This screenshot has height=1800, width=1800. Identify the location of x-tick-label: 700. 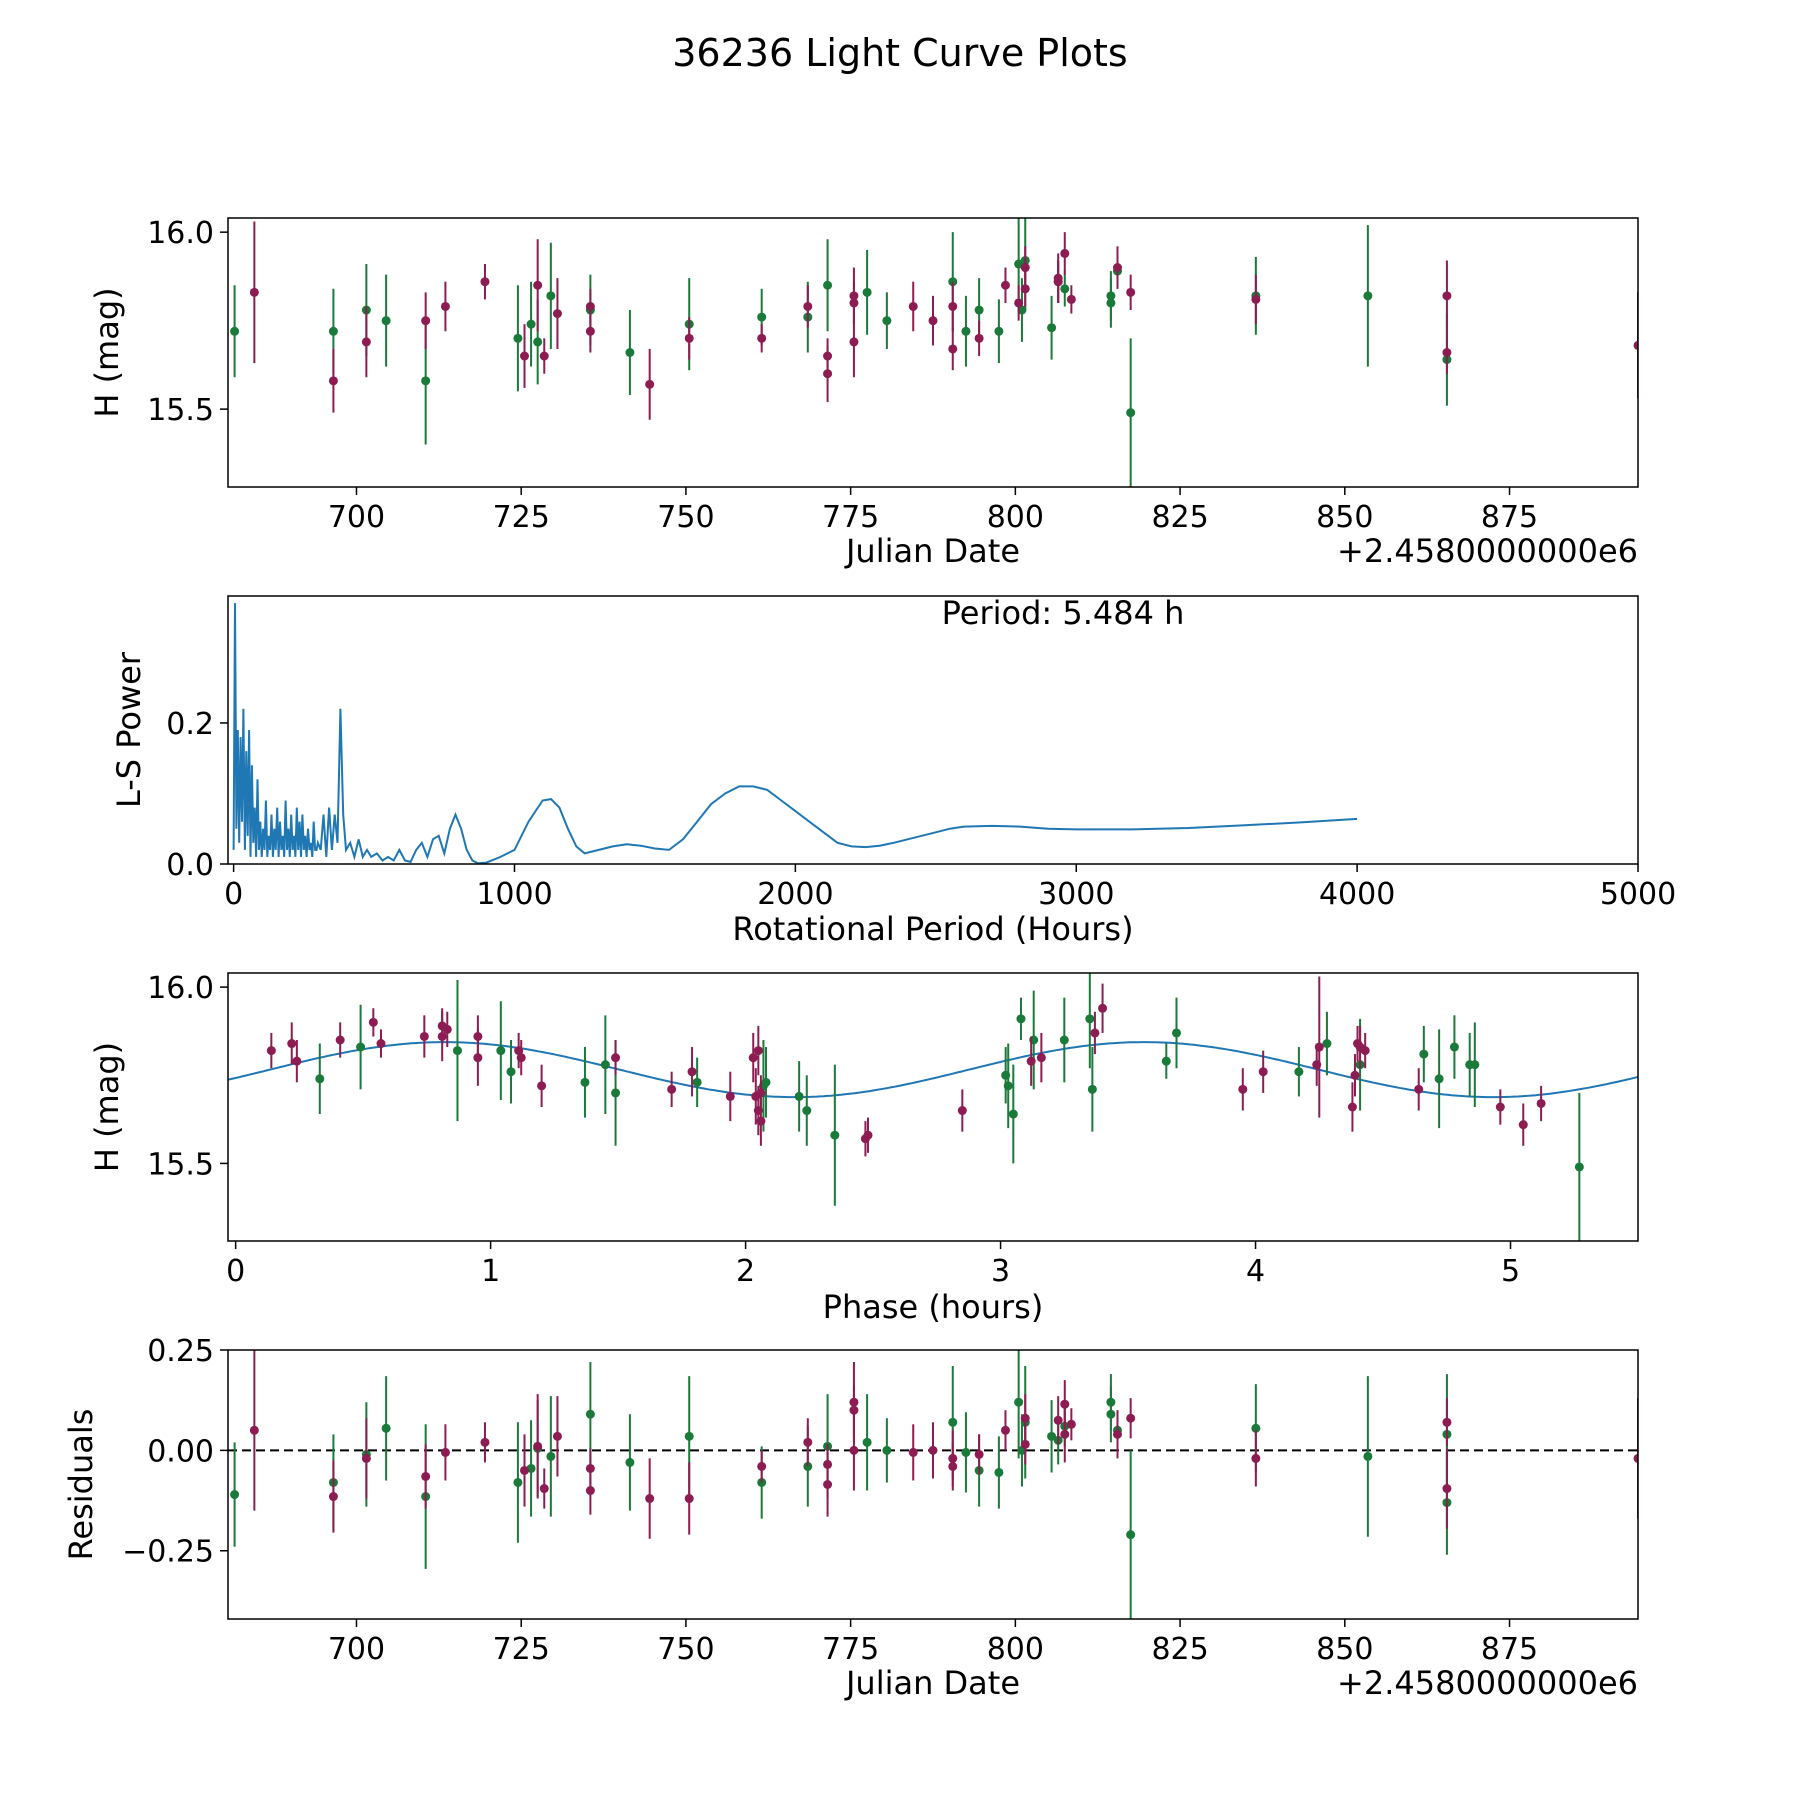
(356, 517).